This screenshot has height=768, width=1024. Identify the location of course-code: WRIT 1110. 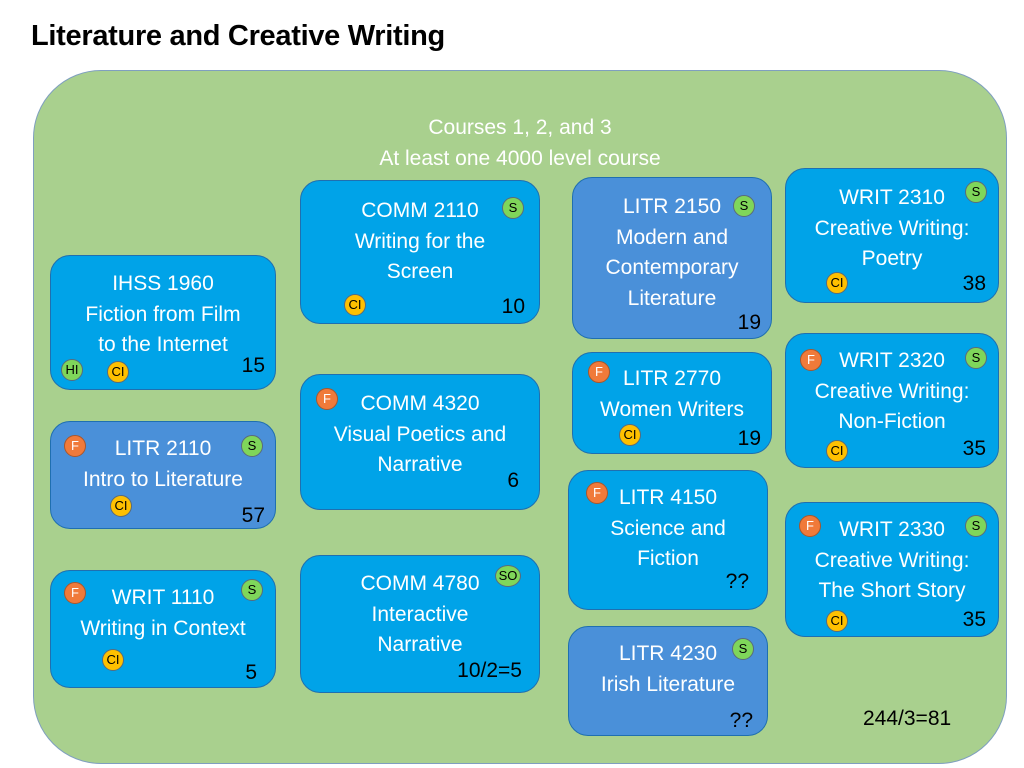
(163, 597).